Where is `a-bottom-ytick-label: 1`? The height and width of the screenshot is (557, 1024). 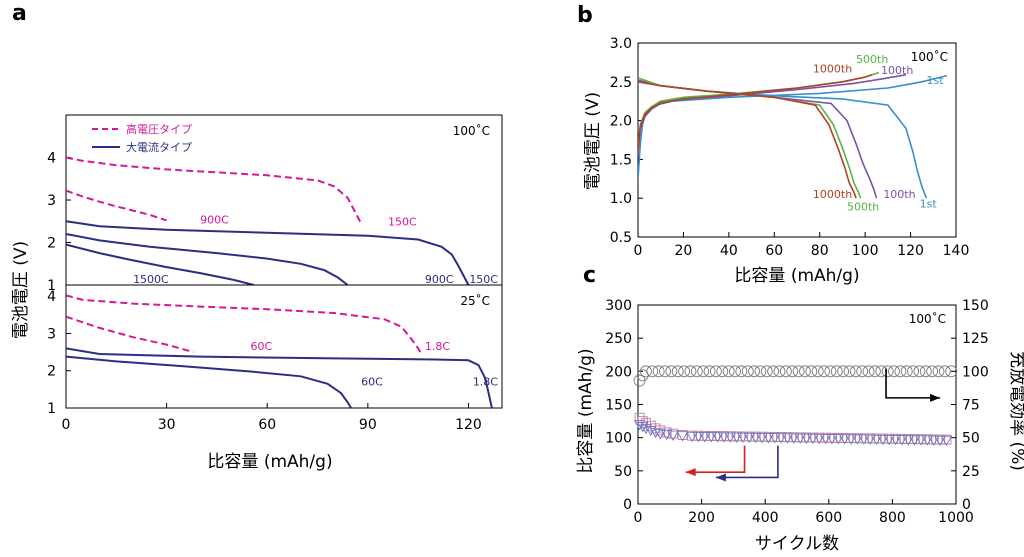 a-bottom-ytick-label: 1 is located at coordinates (51, 409).